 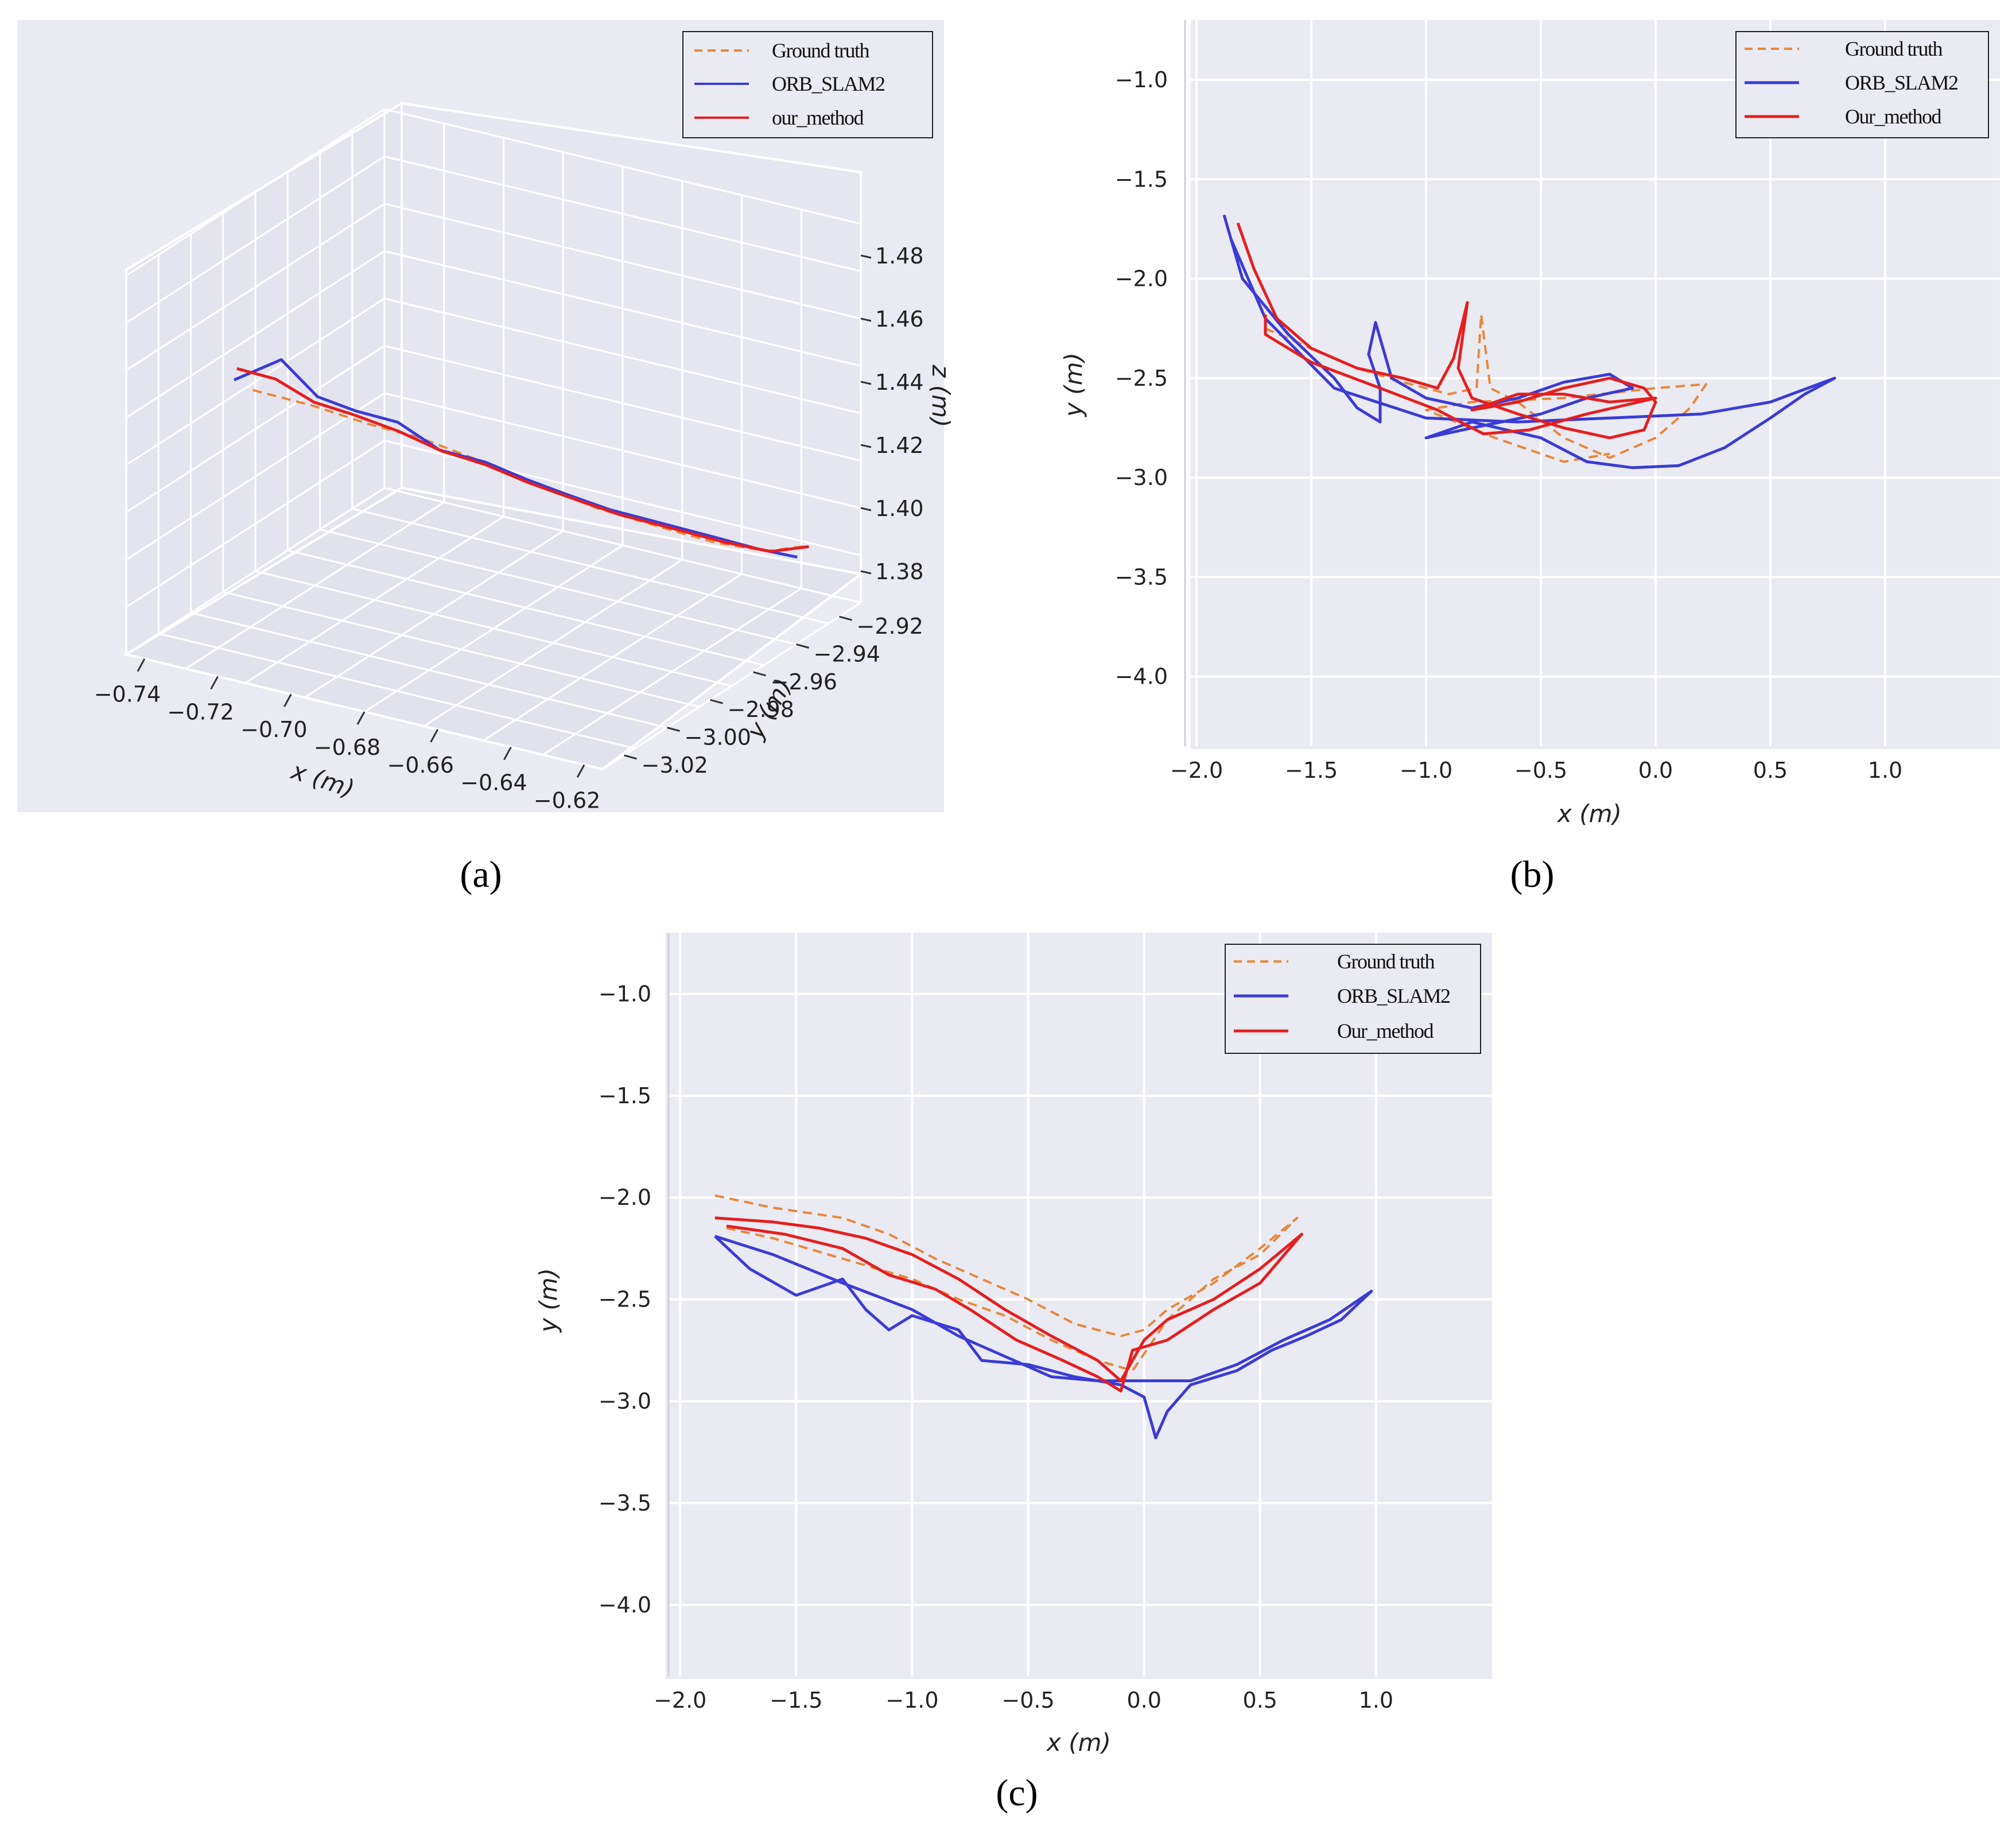 I want to click on y-tick-label: −2.92, so click(x=890, y=626).